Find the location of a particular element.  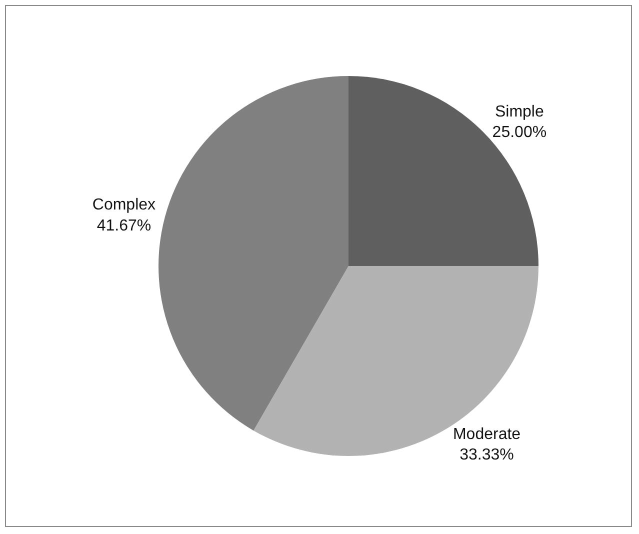

data-label: 33.33% is located at coordinates (487, 455).